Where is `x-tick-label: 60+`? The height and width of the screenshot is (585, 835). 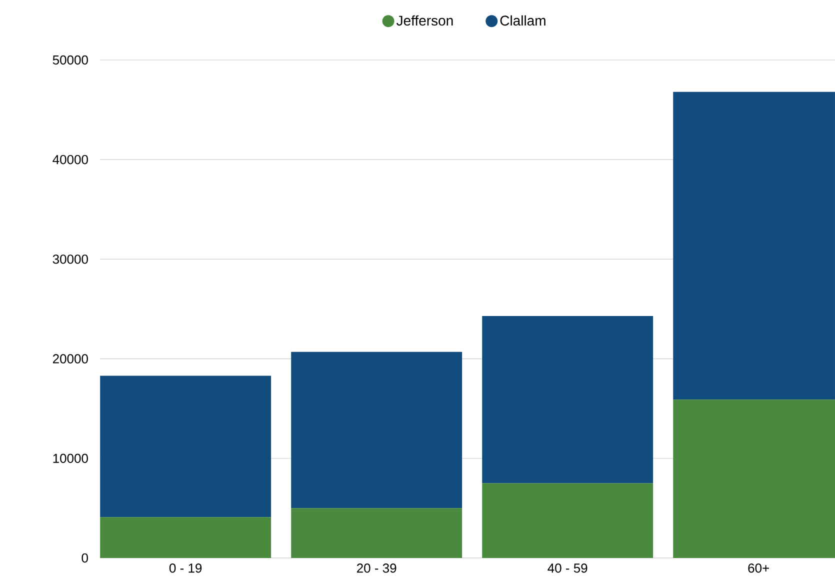 x-tick-label: 60+ is located at coordinates (758, 568).